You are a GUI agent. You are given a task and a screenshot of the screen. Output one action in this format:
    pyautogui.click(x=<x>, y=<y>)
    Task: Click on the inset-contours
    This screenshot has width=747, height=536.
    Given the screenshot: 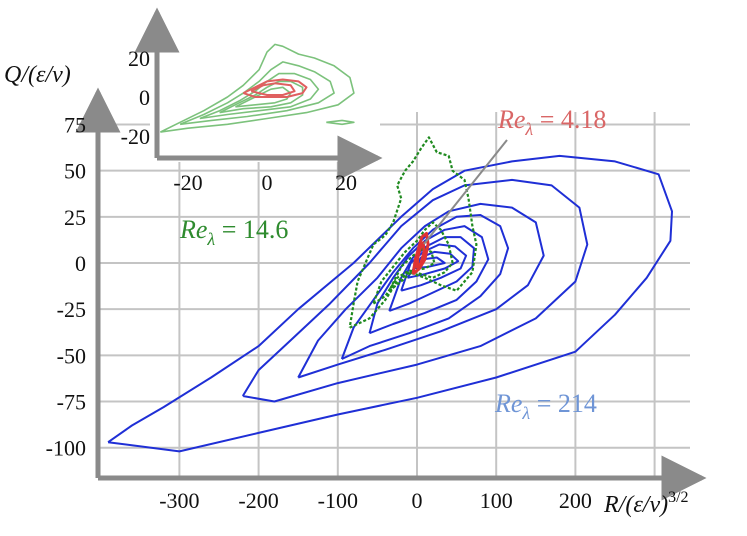 What is the action you would take?
    pyautogui.click(x=257, y=88)
    